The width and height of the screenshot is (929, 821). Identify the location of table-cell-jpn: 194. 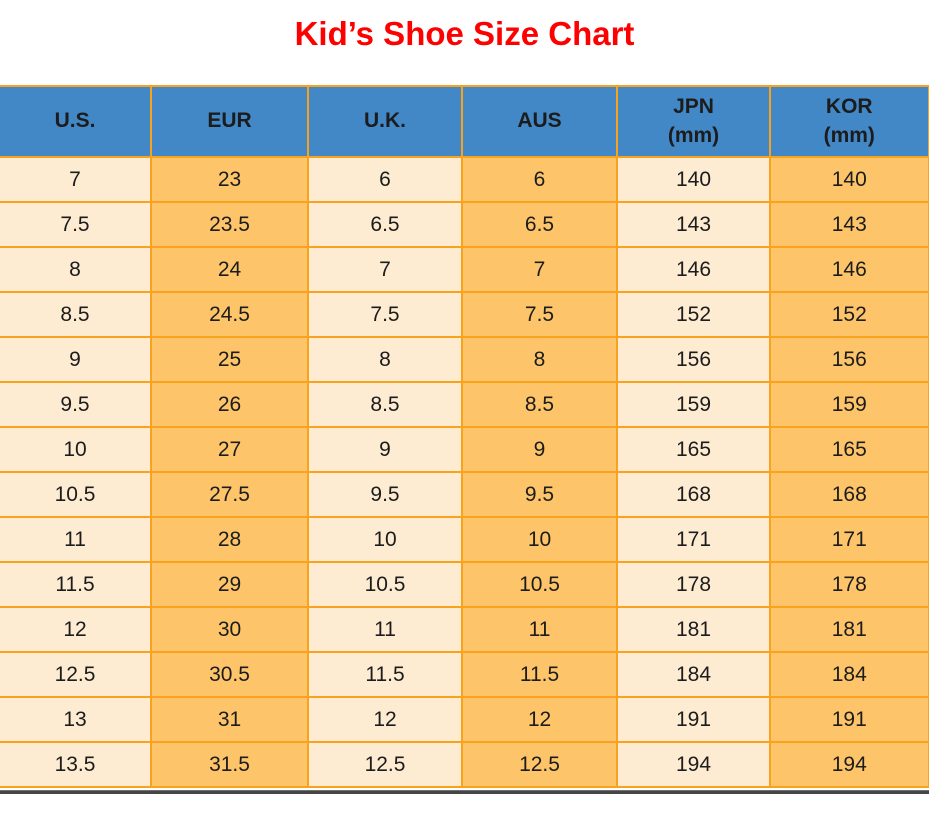
(693, 764).